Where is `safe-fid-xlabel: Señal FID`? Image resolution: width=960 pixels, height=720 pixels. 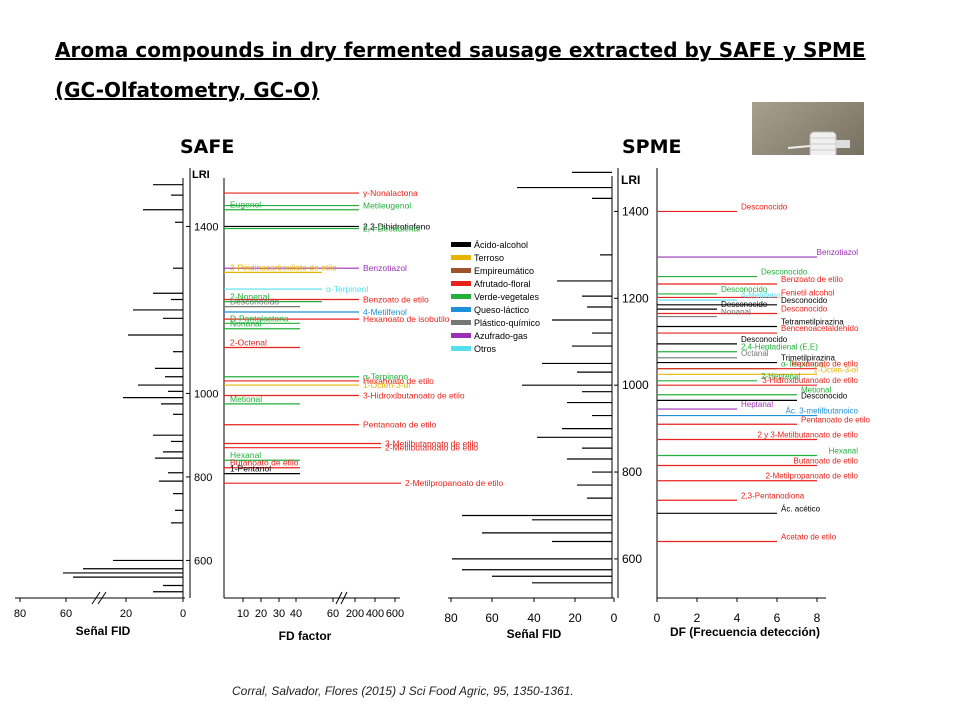
safe-fid-xlabel: Señal FID is located at coordinates (103, 631).